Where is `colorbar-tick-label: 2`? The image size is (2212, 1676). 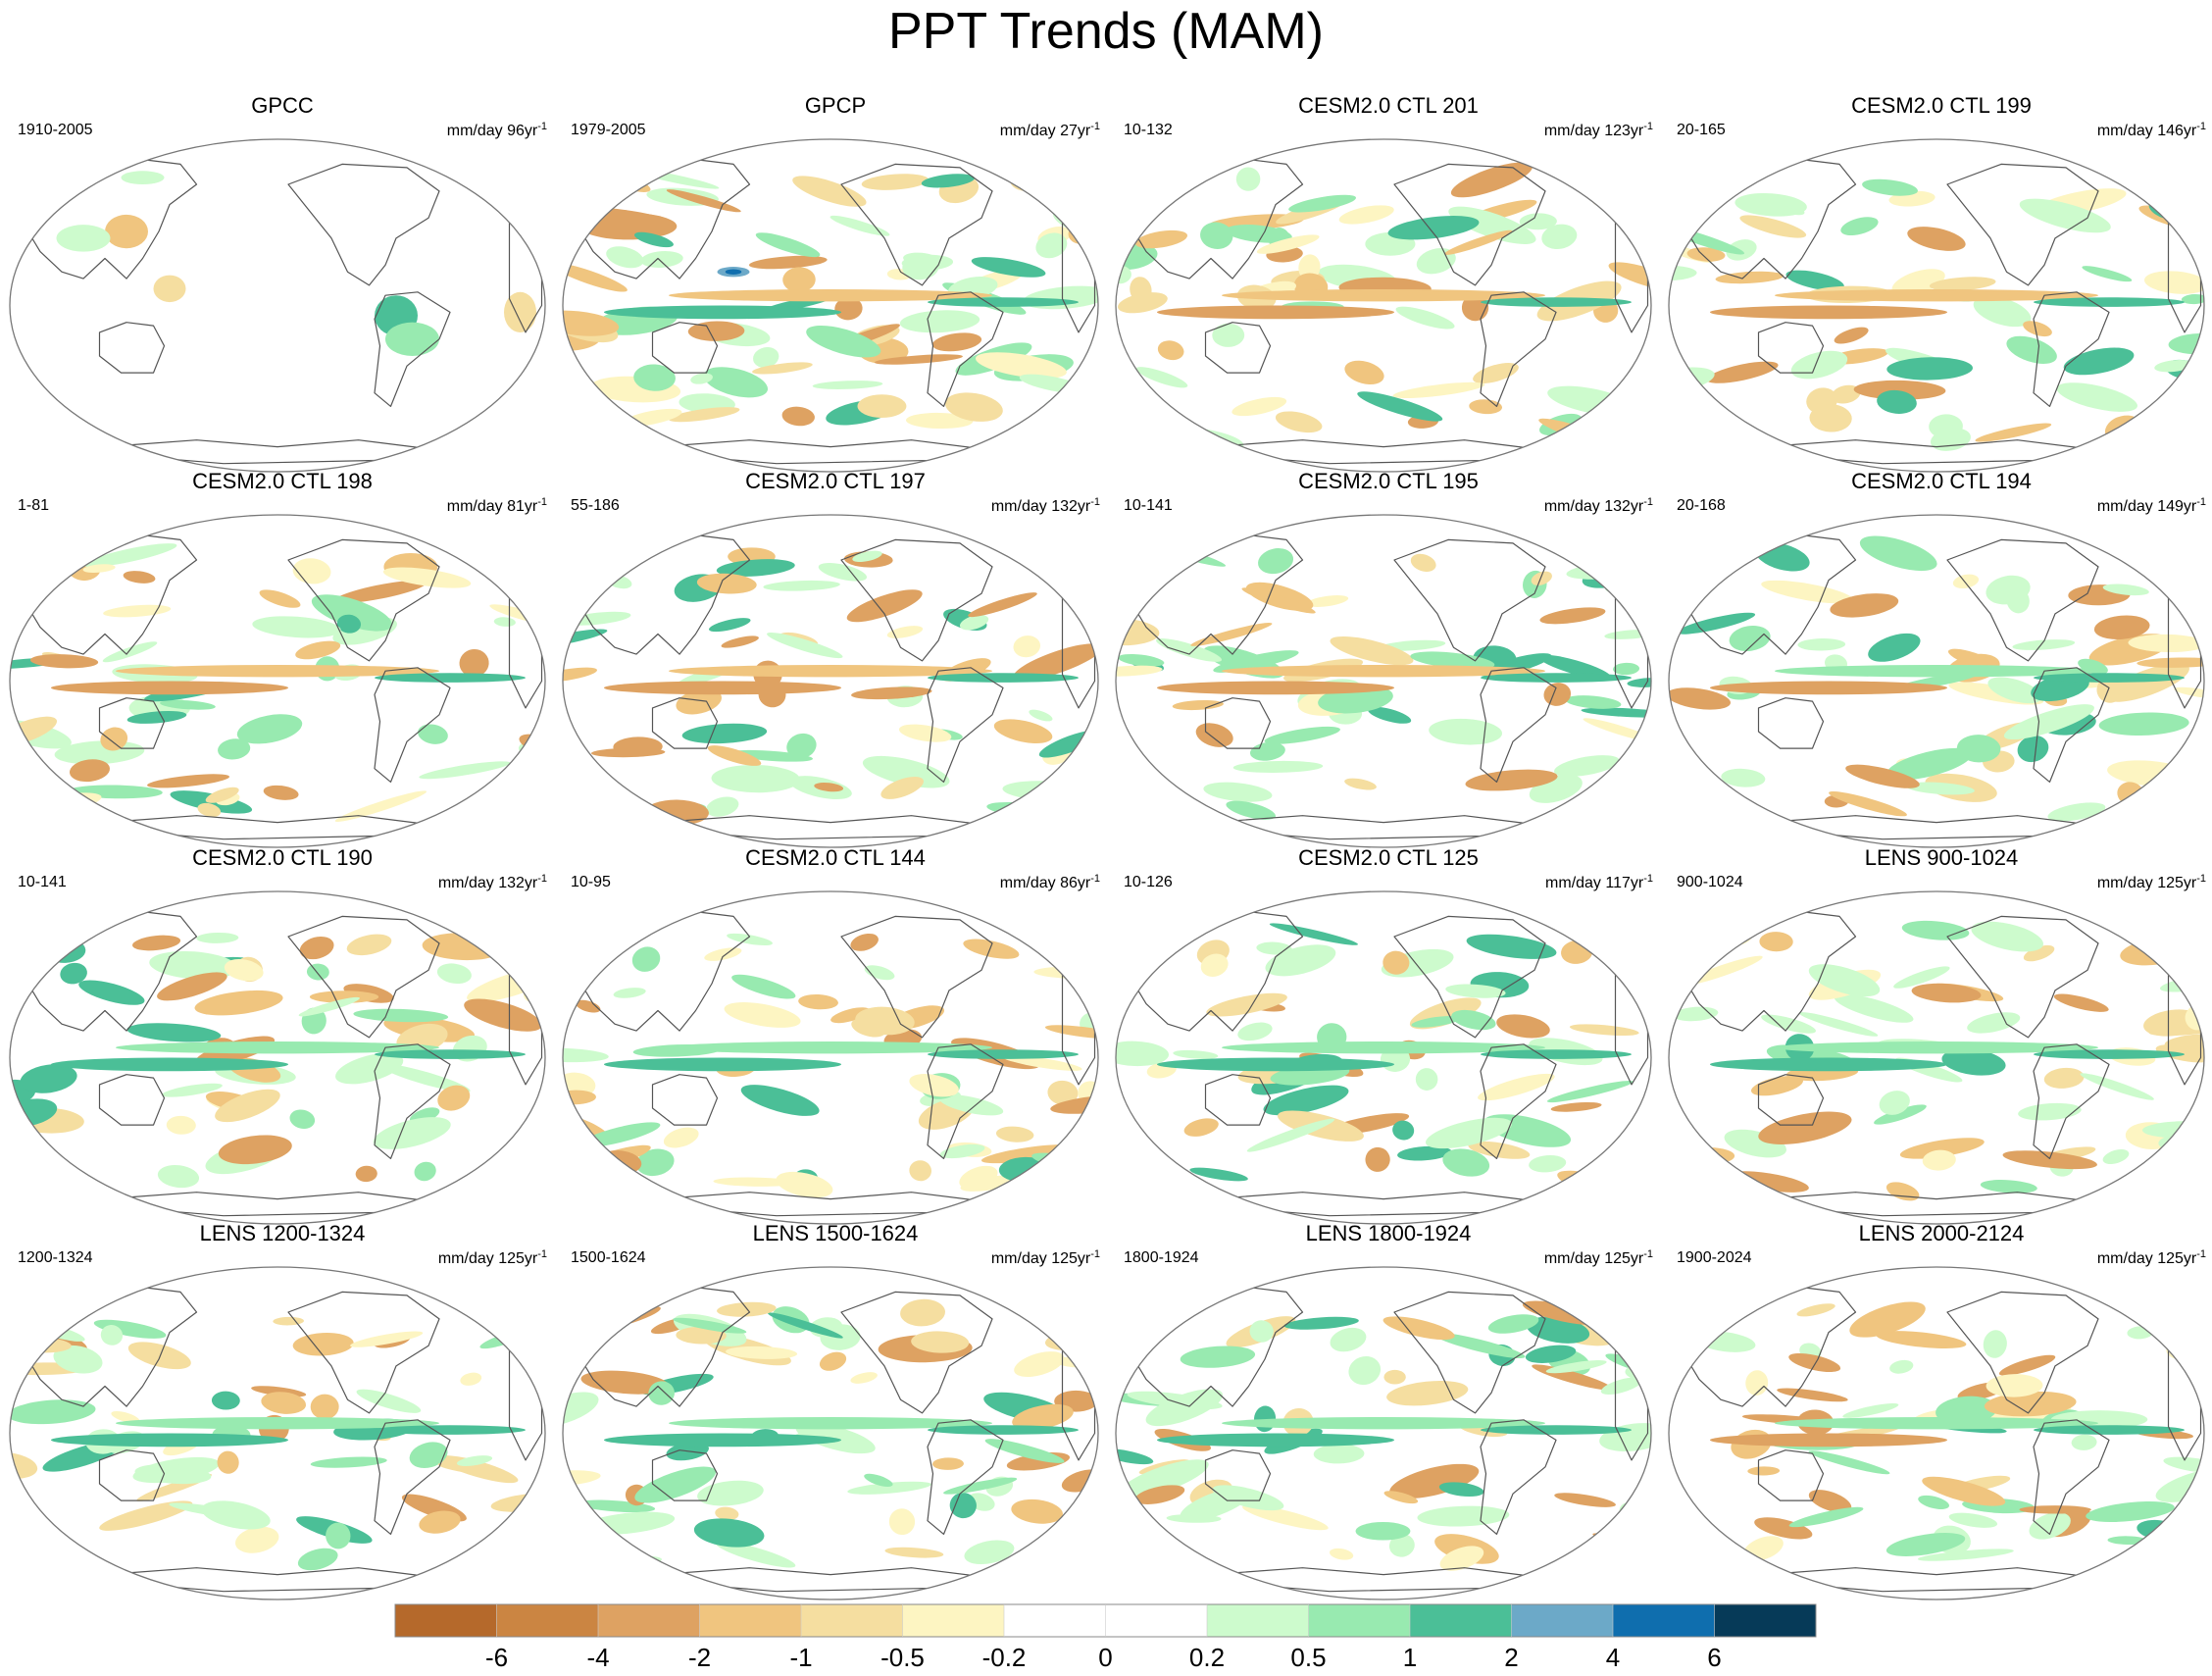 colorbar-tick-label: 2 is located at coordinates (1511, 1657).